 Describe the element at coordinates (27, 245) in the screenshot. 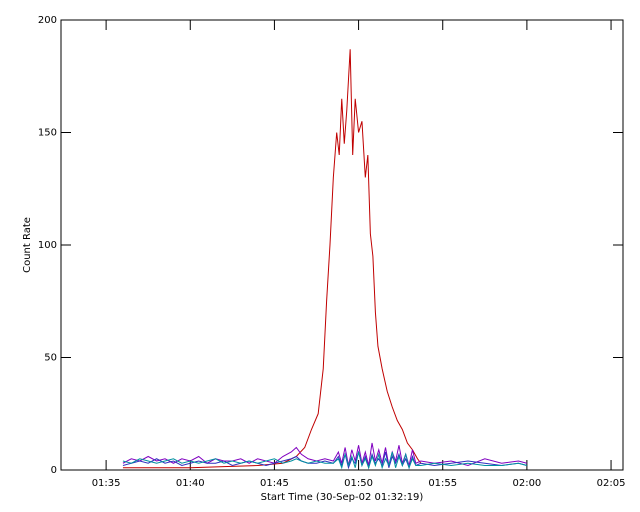

I see `y-axis-label: Count Rate` at that location.